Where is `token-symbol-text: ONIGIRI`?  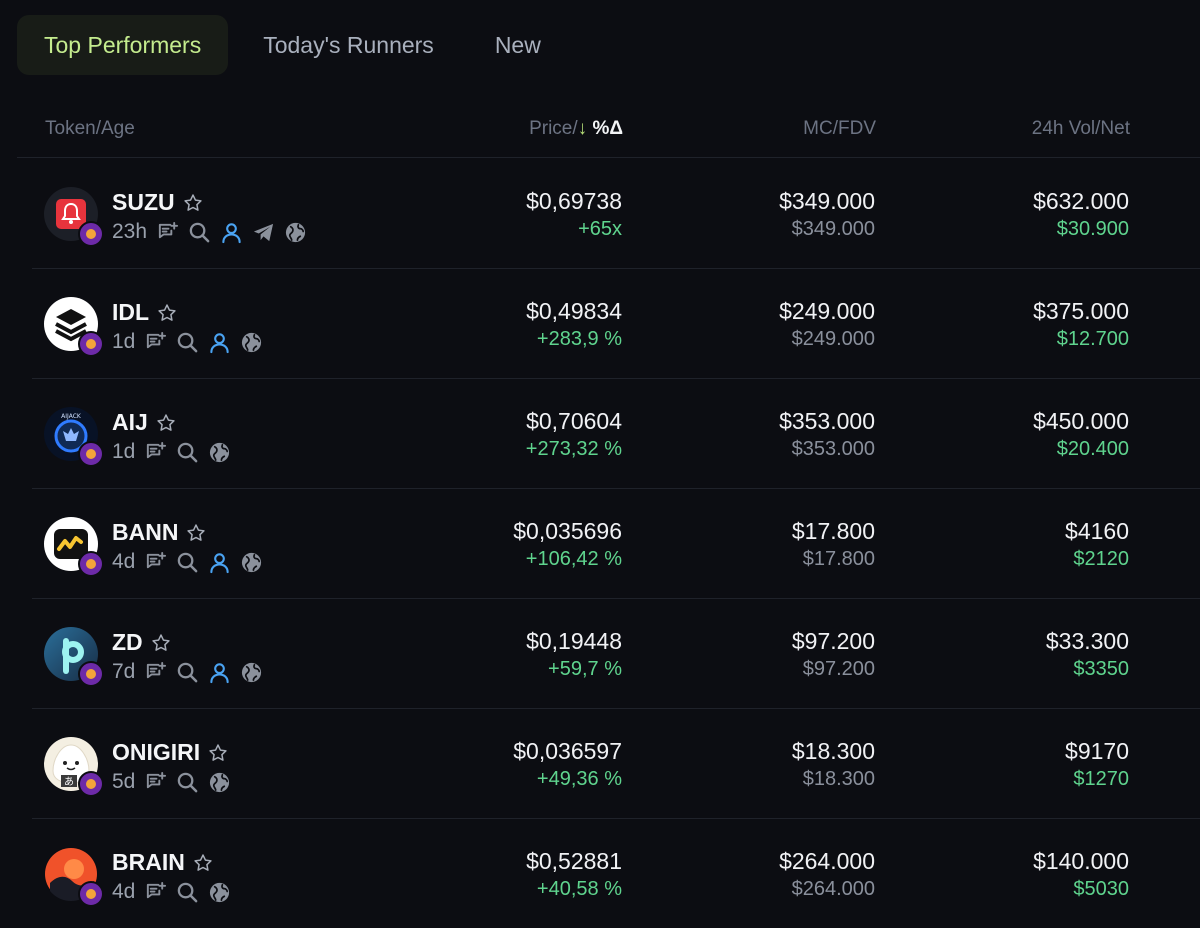
token-symbol-text: ONIGIRI is located at coordinates (156, 752).